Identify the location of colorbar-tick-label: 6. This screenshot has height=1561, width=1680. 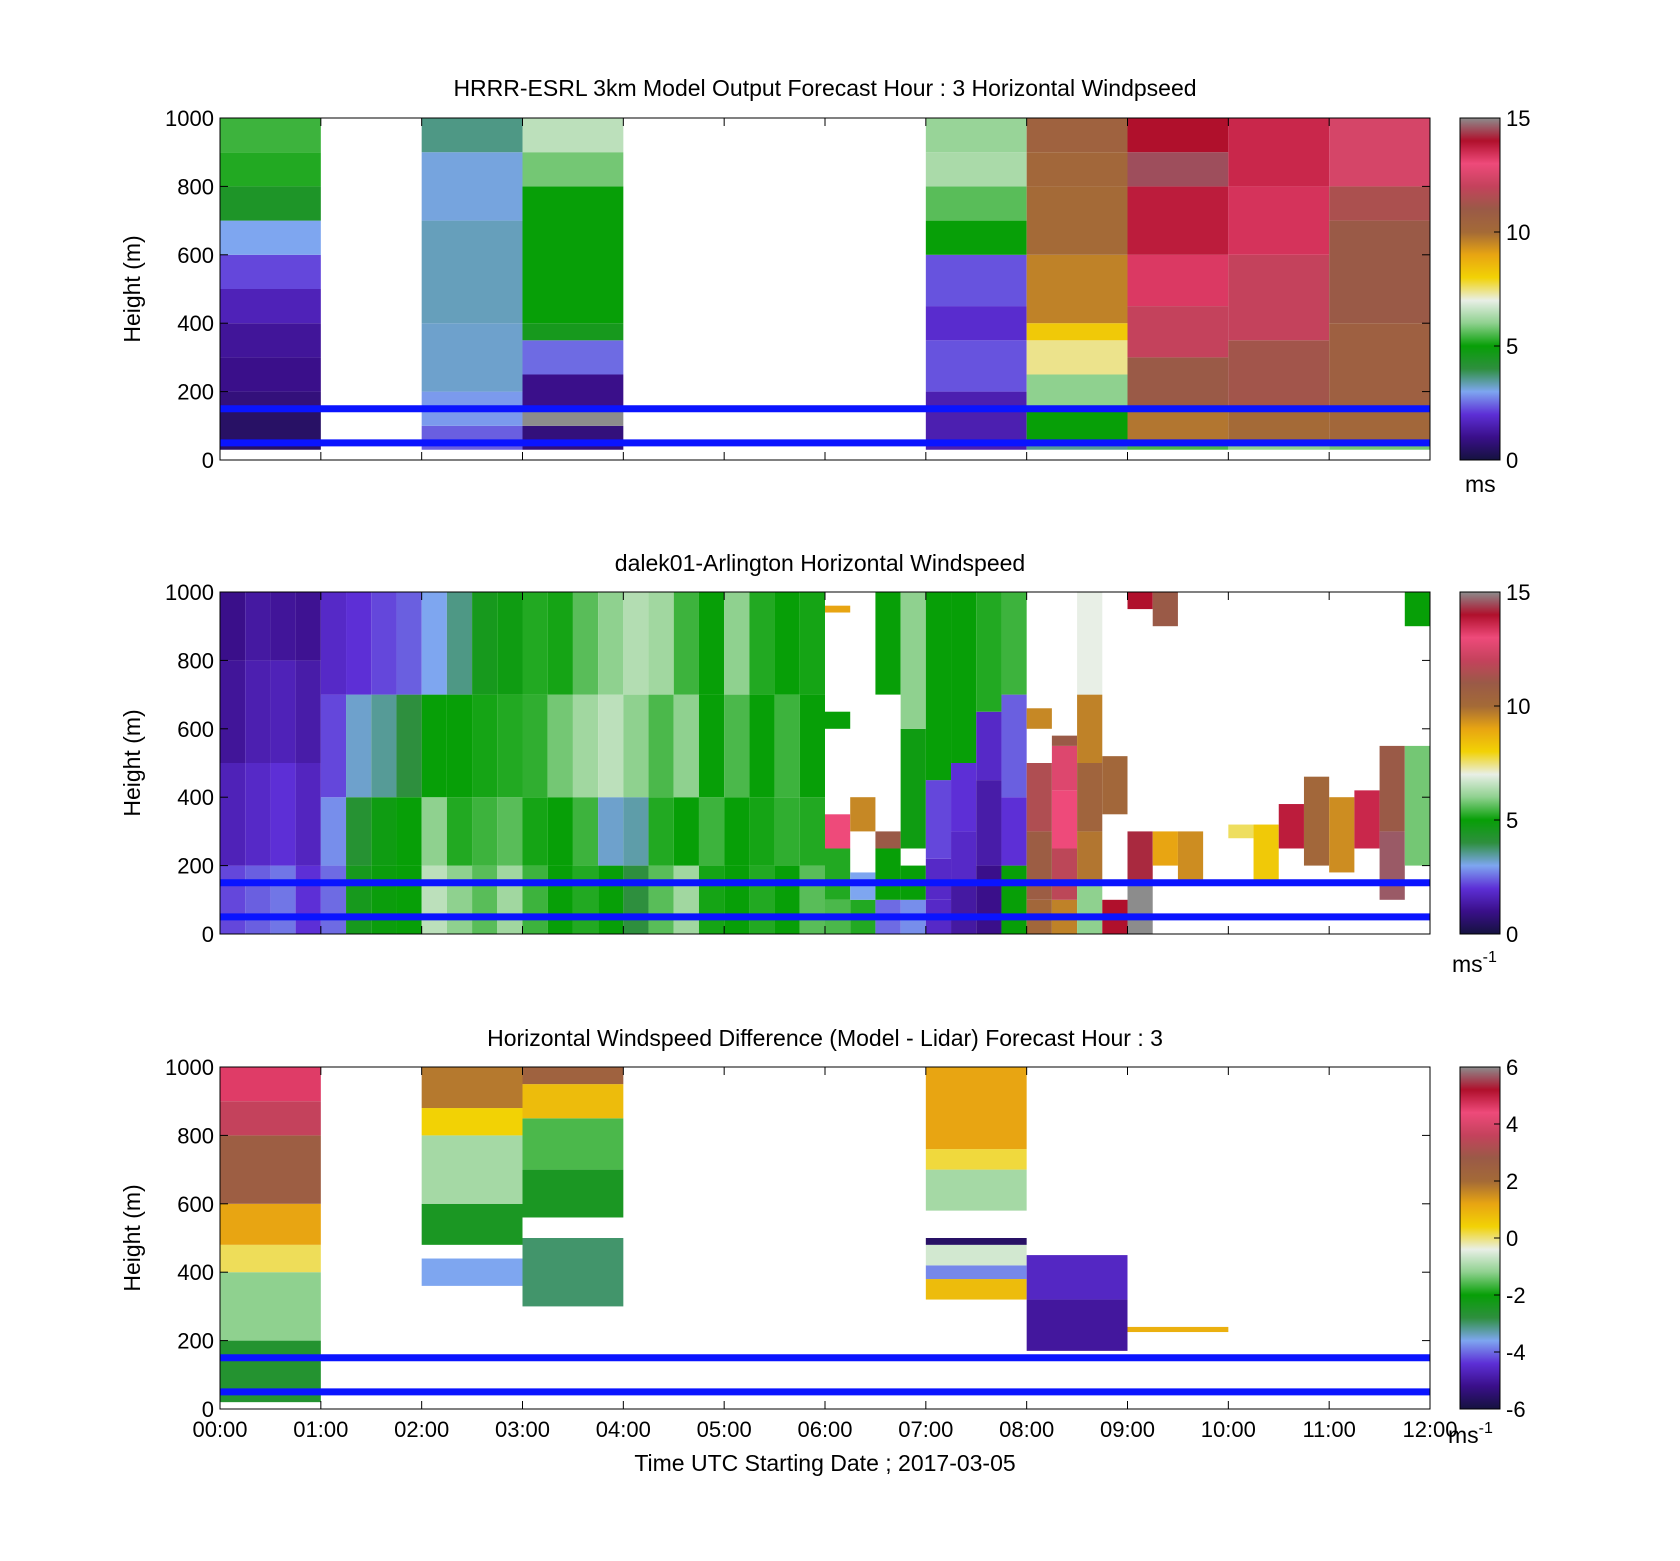
(1512, 1067).